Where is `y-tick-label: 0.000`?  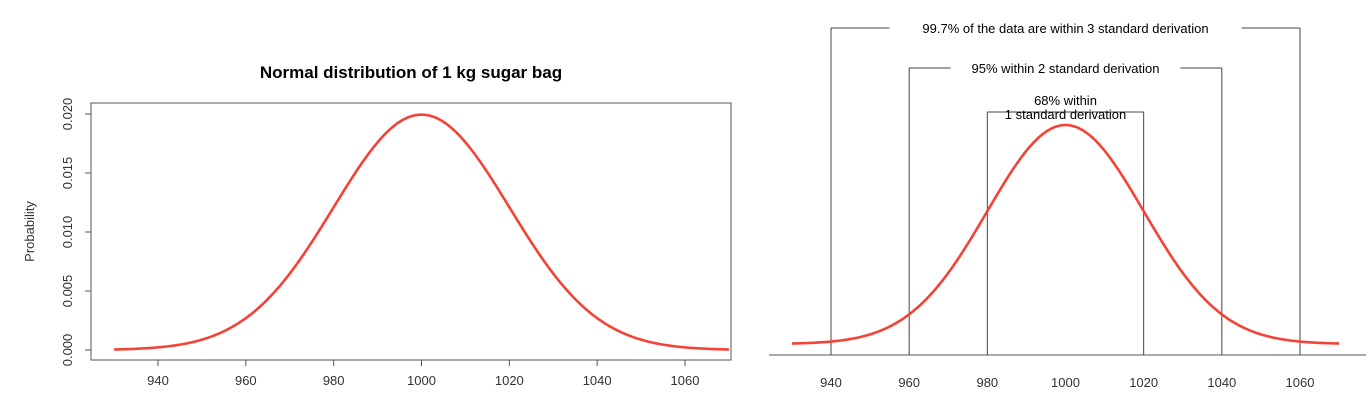 y-tick-label: 0.000 is located at coordinates (67, 350).